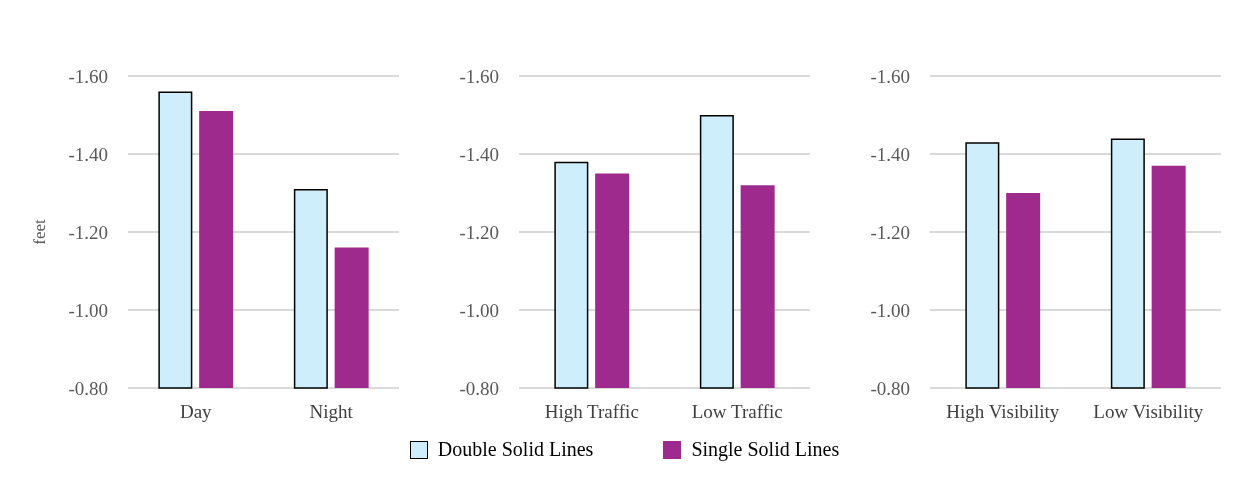  Describe the element at coordinates (591, 411) in the screenshot. I see `x-tick-label: High Traffic` at that location.